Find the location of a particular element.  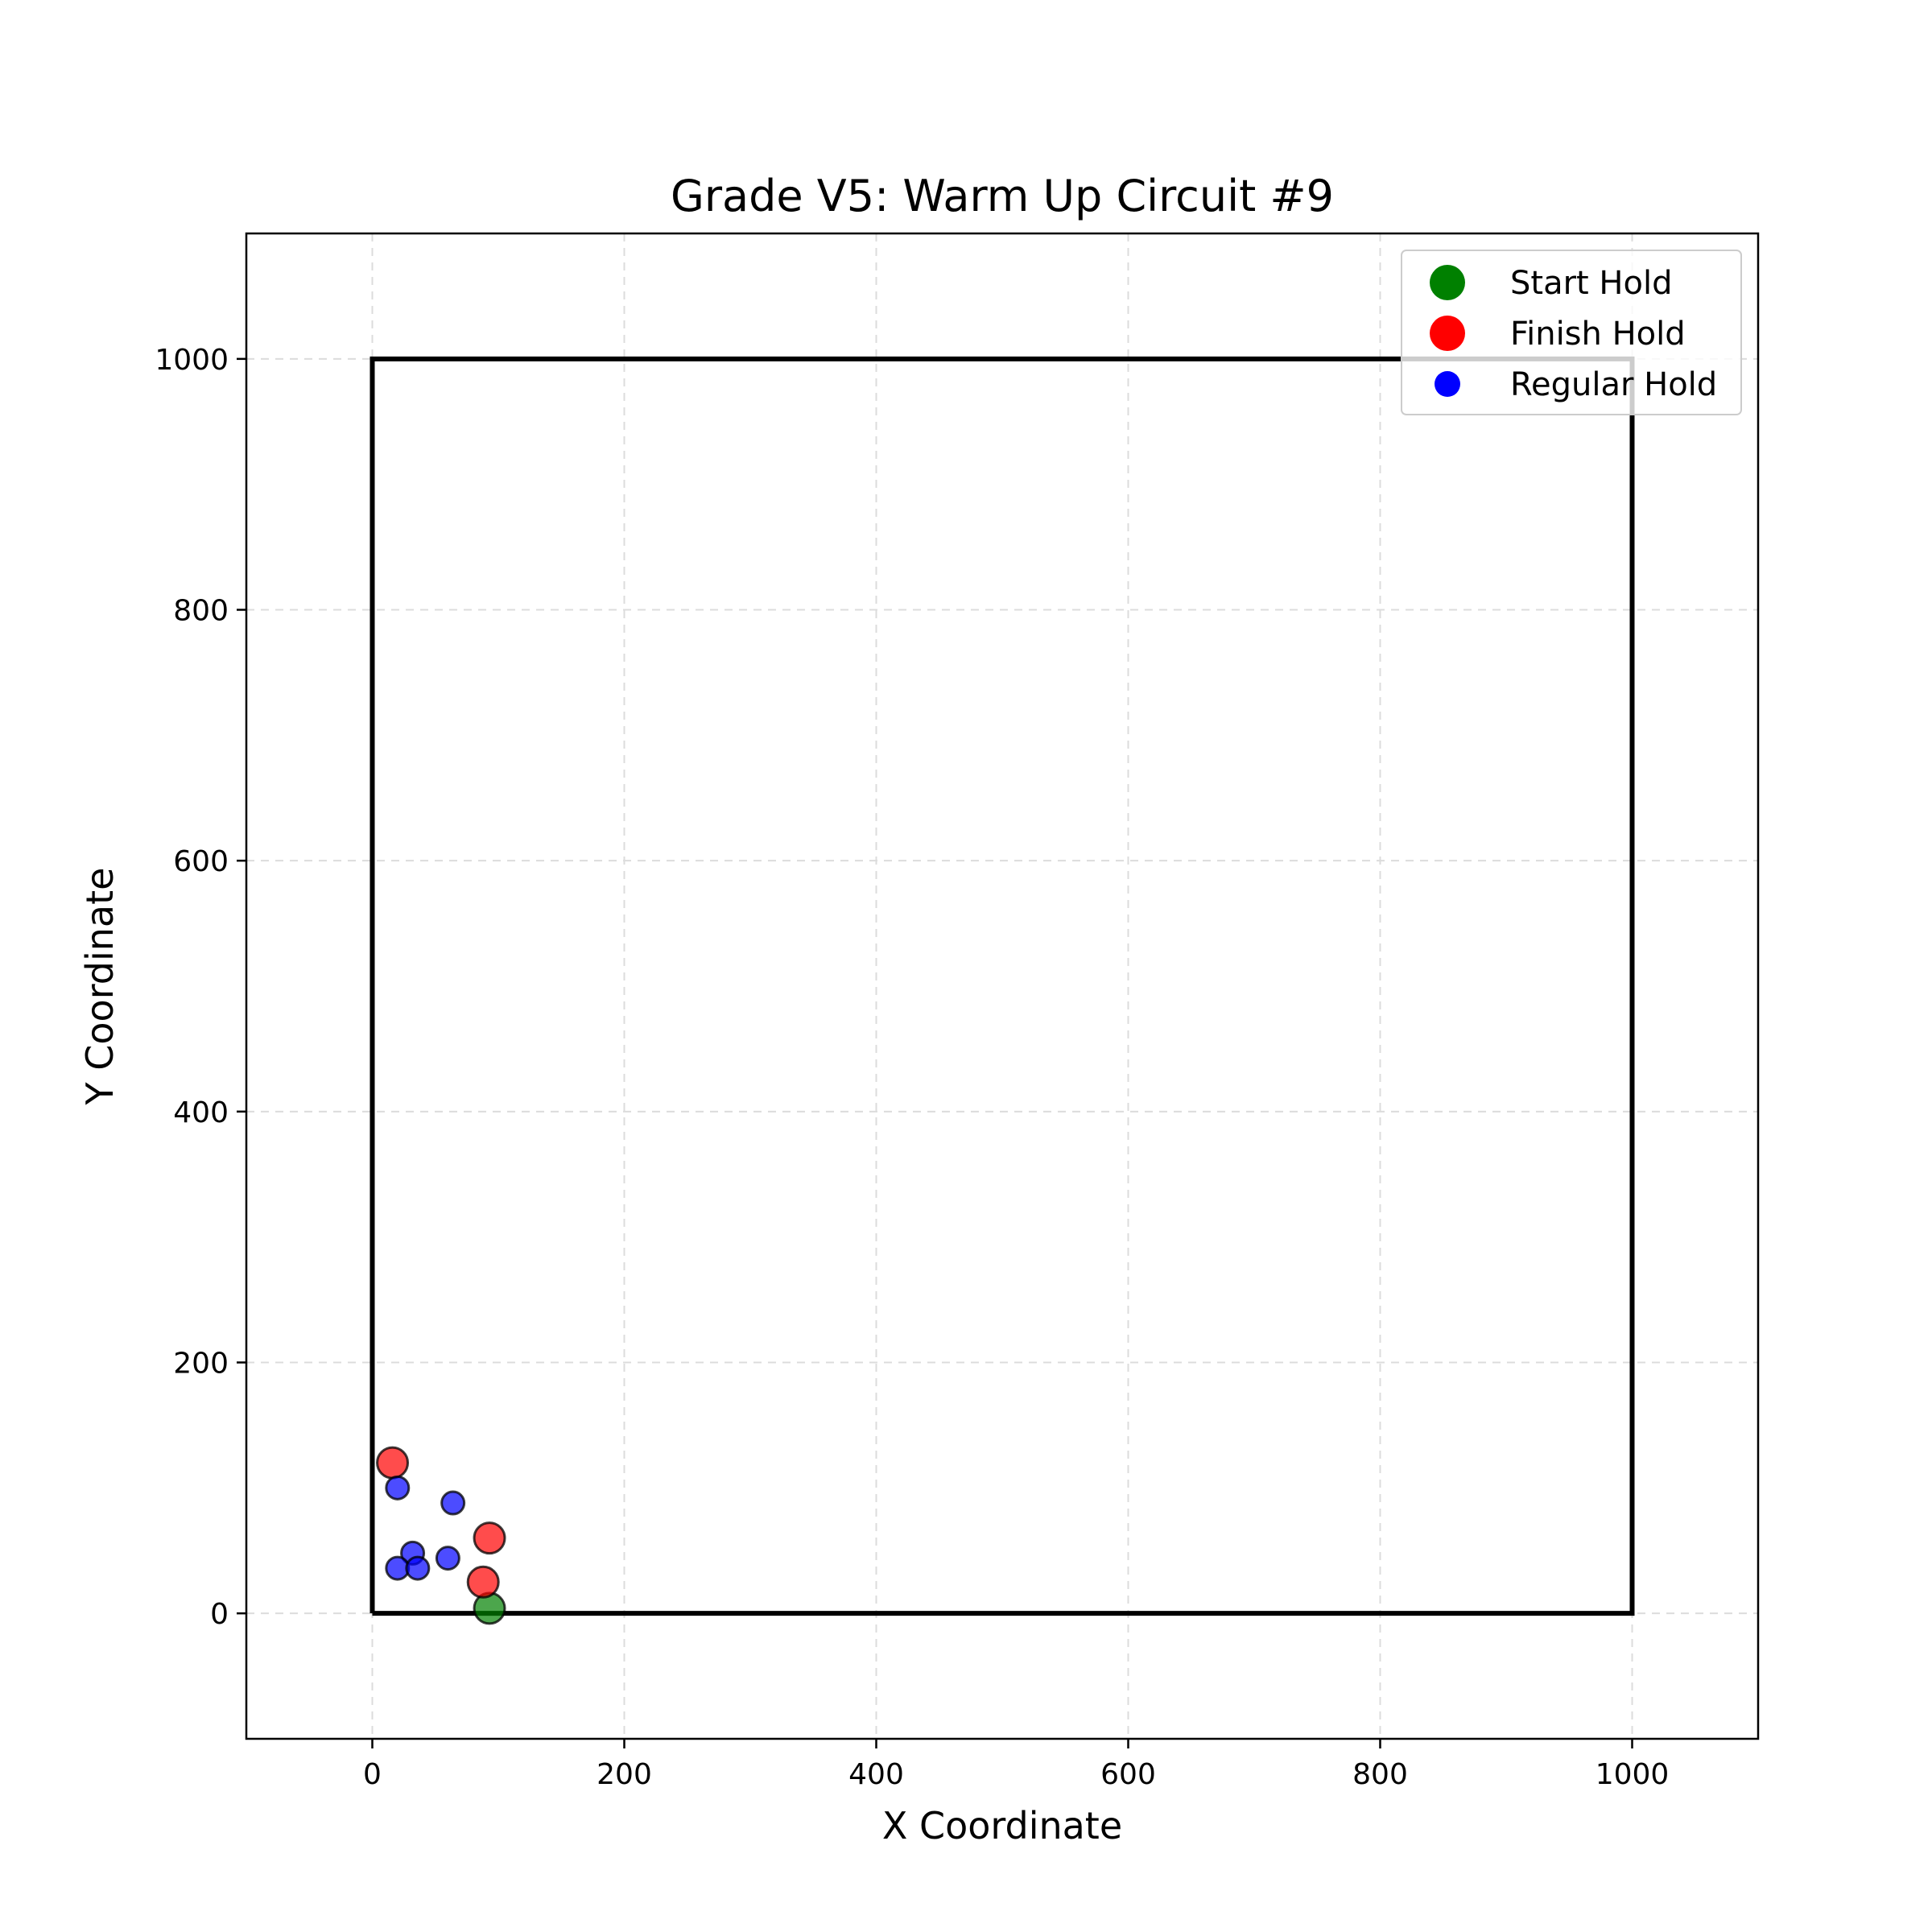

series-regular-hold is located at coordinates (425, 1528).